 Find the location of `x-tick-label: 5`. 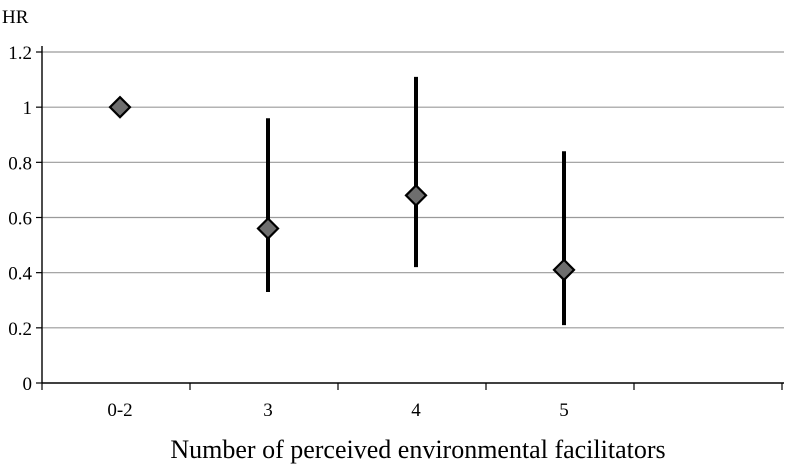

x-tick-label: 5 is located at coordinates (564, 410).